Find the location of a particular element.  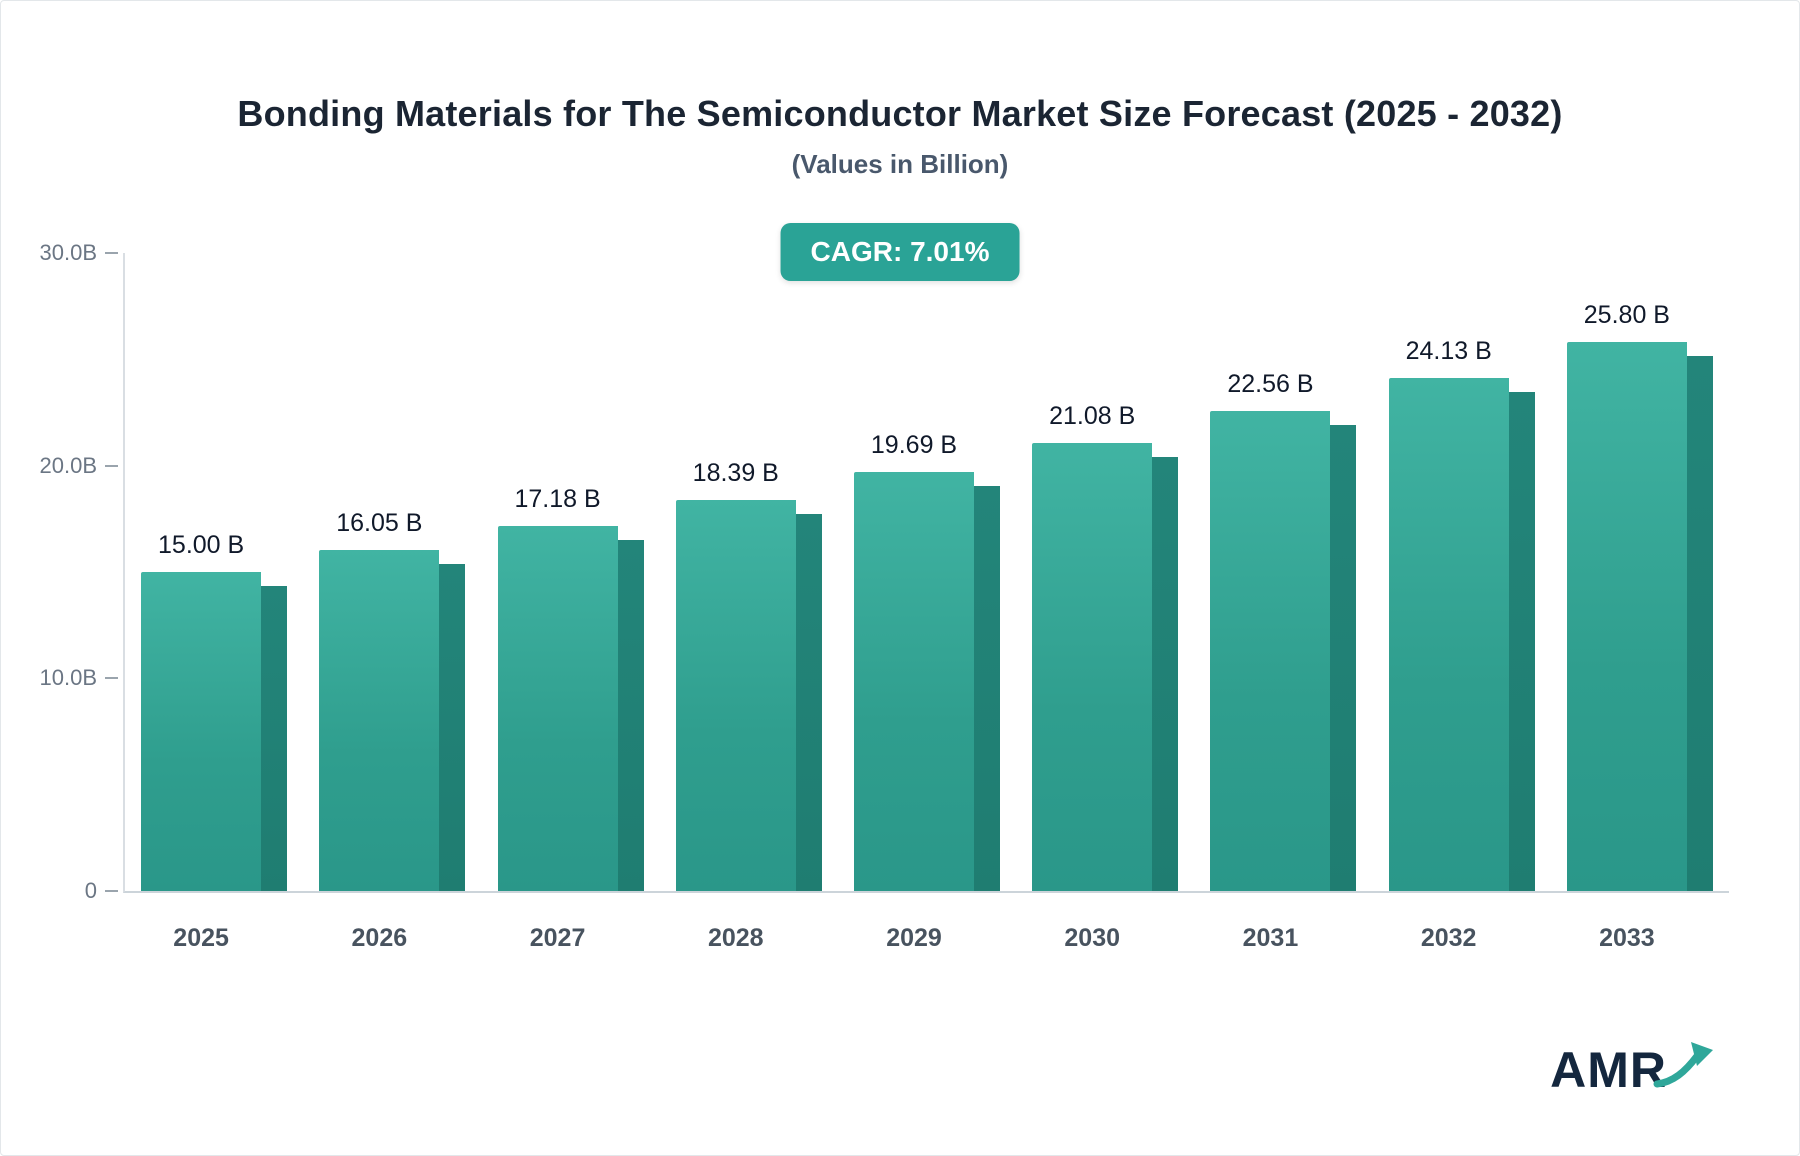

bar-group-2033: 25.80 B 2033 is located at coordinates (1639, 626).